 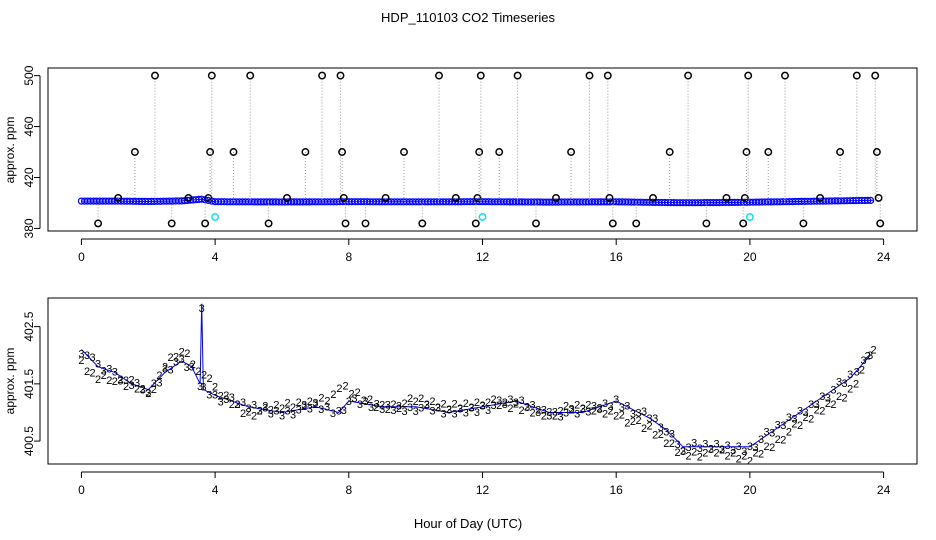 I want to click on top-y-ticks: 380 420 460 500, so click(x=31, y=151).